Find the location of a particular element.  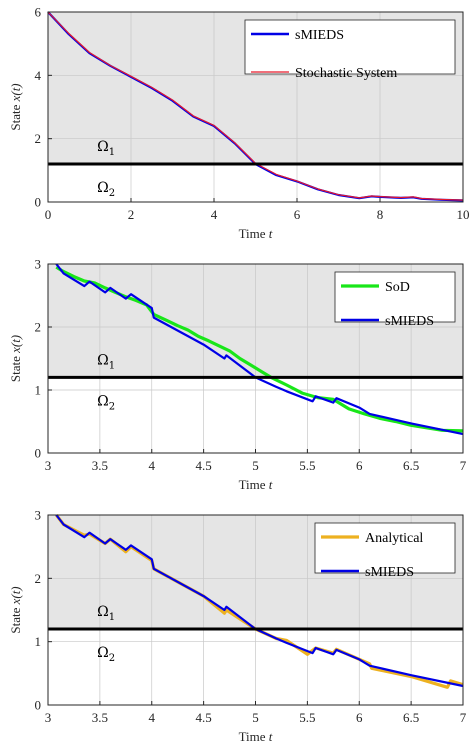

x-tick-label: 0 is located at coordinates (48, 214).